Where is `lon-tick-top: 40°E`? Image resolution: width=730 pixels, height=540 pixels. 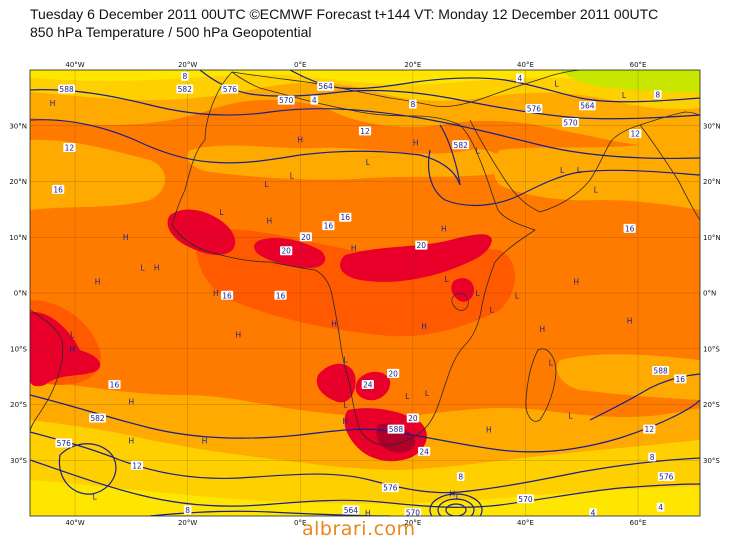 lon-tick-top: 40°E is located at coordinates (525, 65).